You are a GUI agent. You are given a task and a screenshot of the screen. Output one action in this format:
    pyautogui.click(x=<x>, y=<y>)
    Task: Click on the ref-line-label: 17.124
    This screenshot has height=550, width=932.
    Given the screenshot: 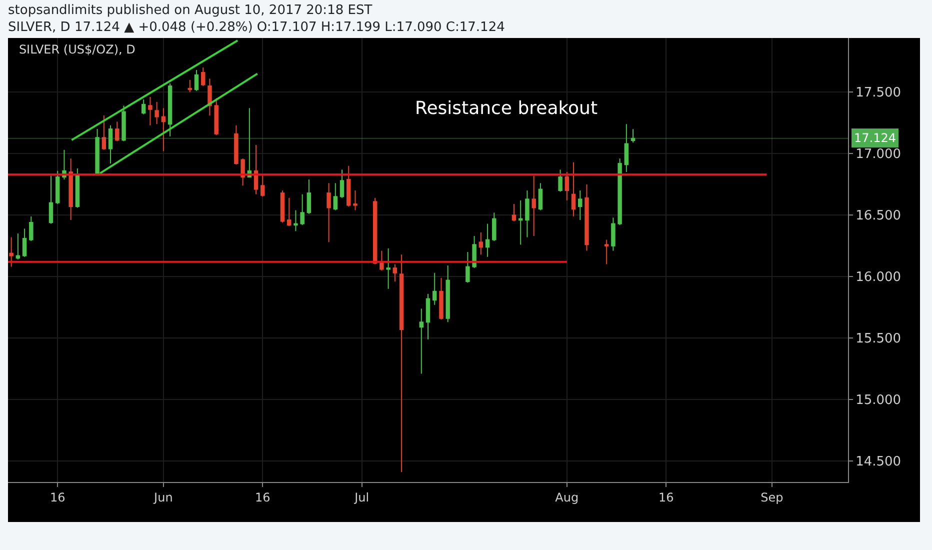 What is the action you would take?
    pyautogui.click(x=875, y=138)
    